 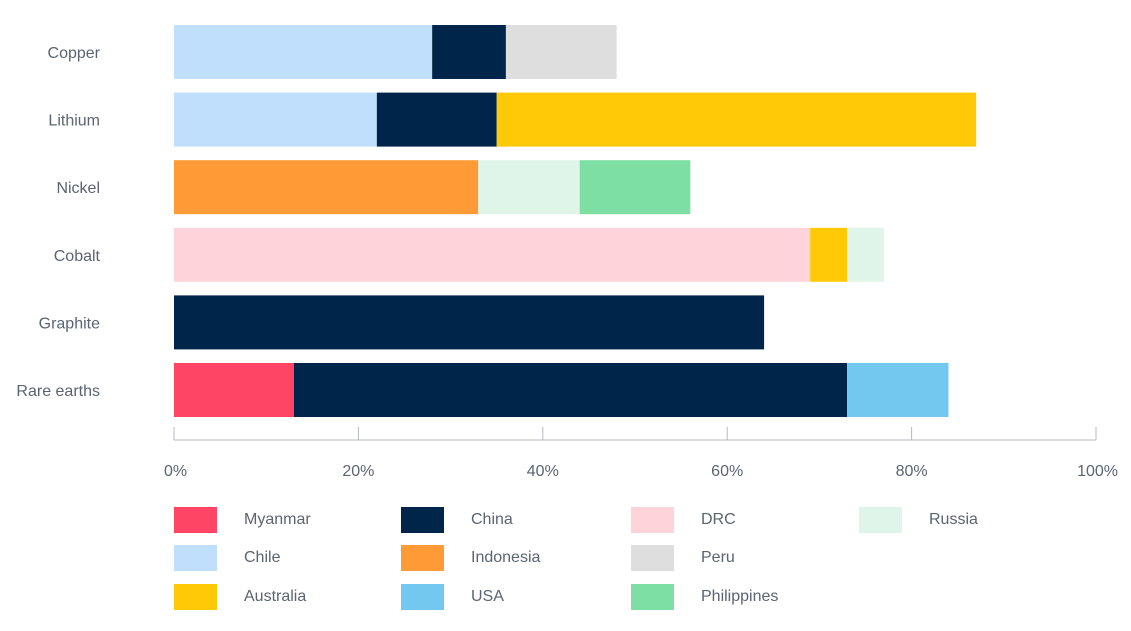 What do you see at coordinates (683, 558) in the screenshot?
I see `legend-item-peru: Peru` at bounding box center [683, 558].